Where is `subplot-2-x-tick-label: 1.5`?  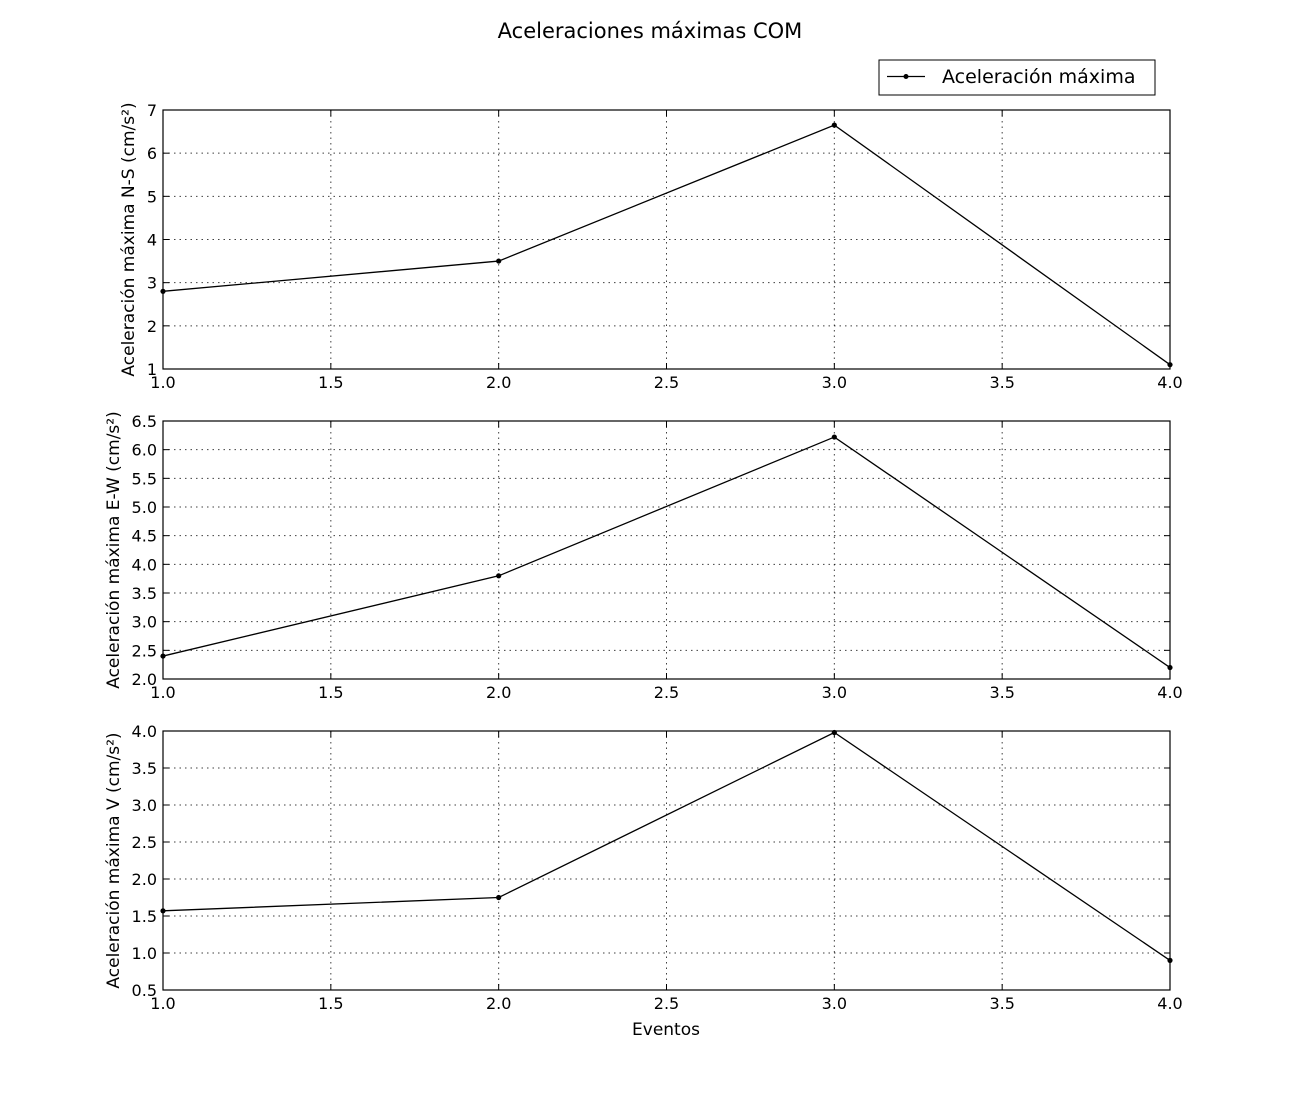 subplot-2-x-tick-label: 1.5 is located at coordinates (330, 692).